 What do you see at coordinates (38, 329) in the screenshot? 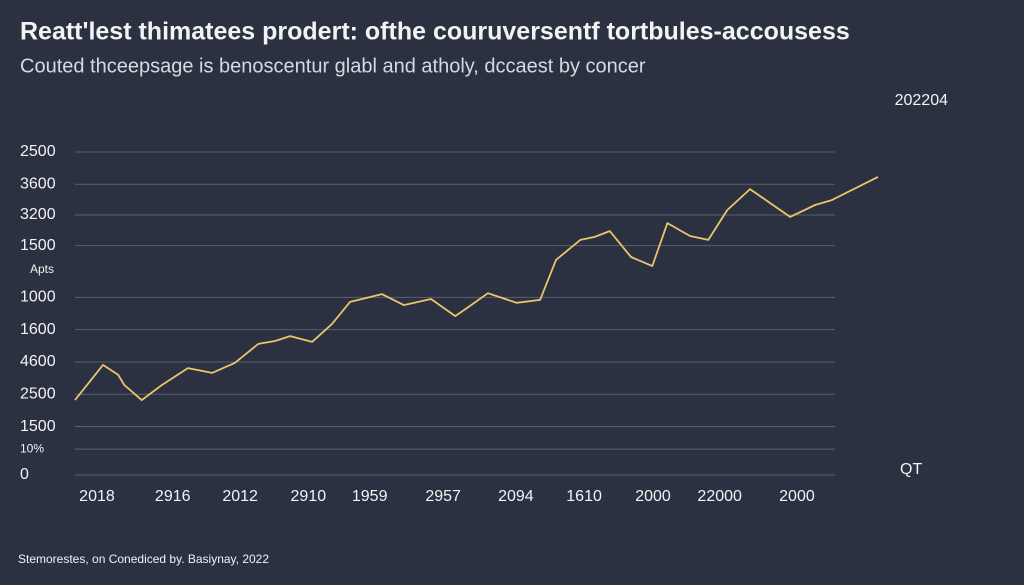
I see `y-tick-label: 1600` at bounding box center [38, 329].